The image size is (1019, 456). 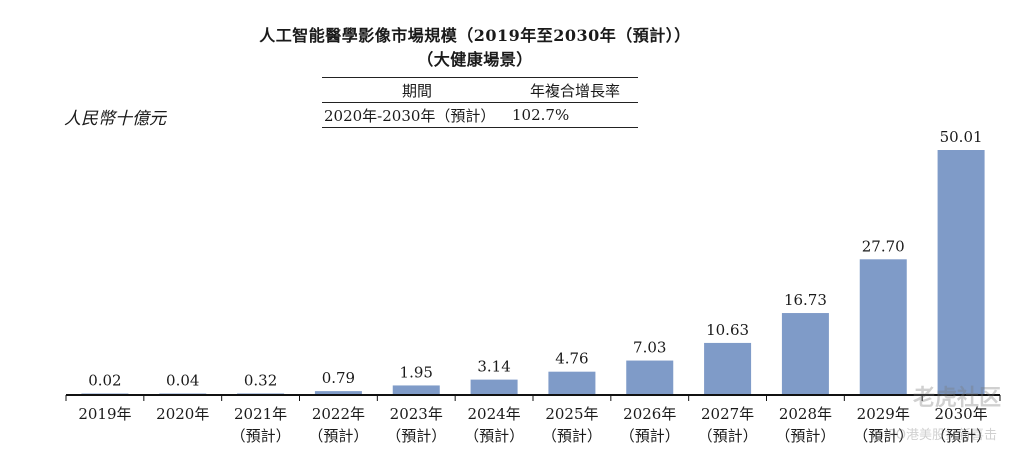 What do you see at coordinates (805, 300) in the screenshot?
I see `data-label: 16.73` at bounding box center [805, 300].